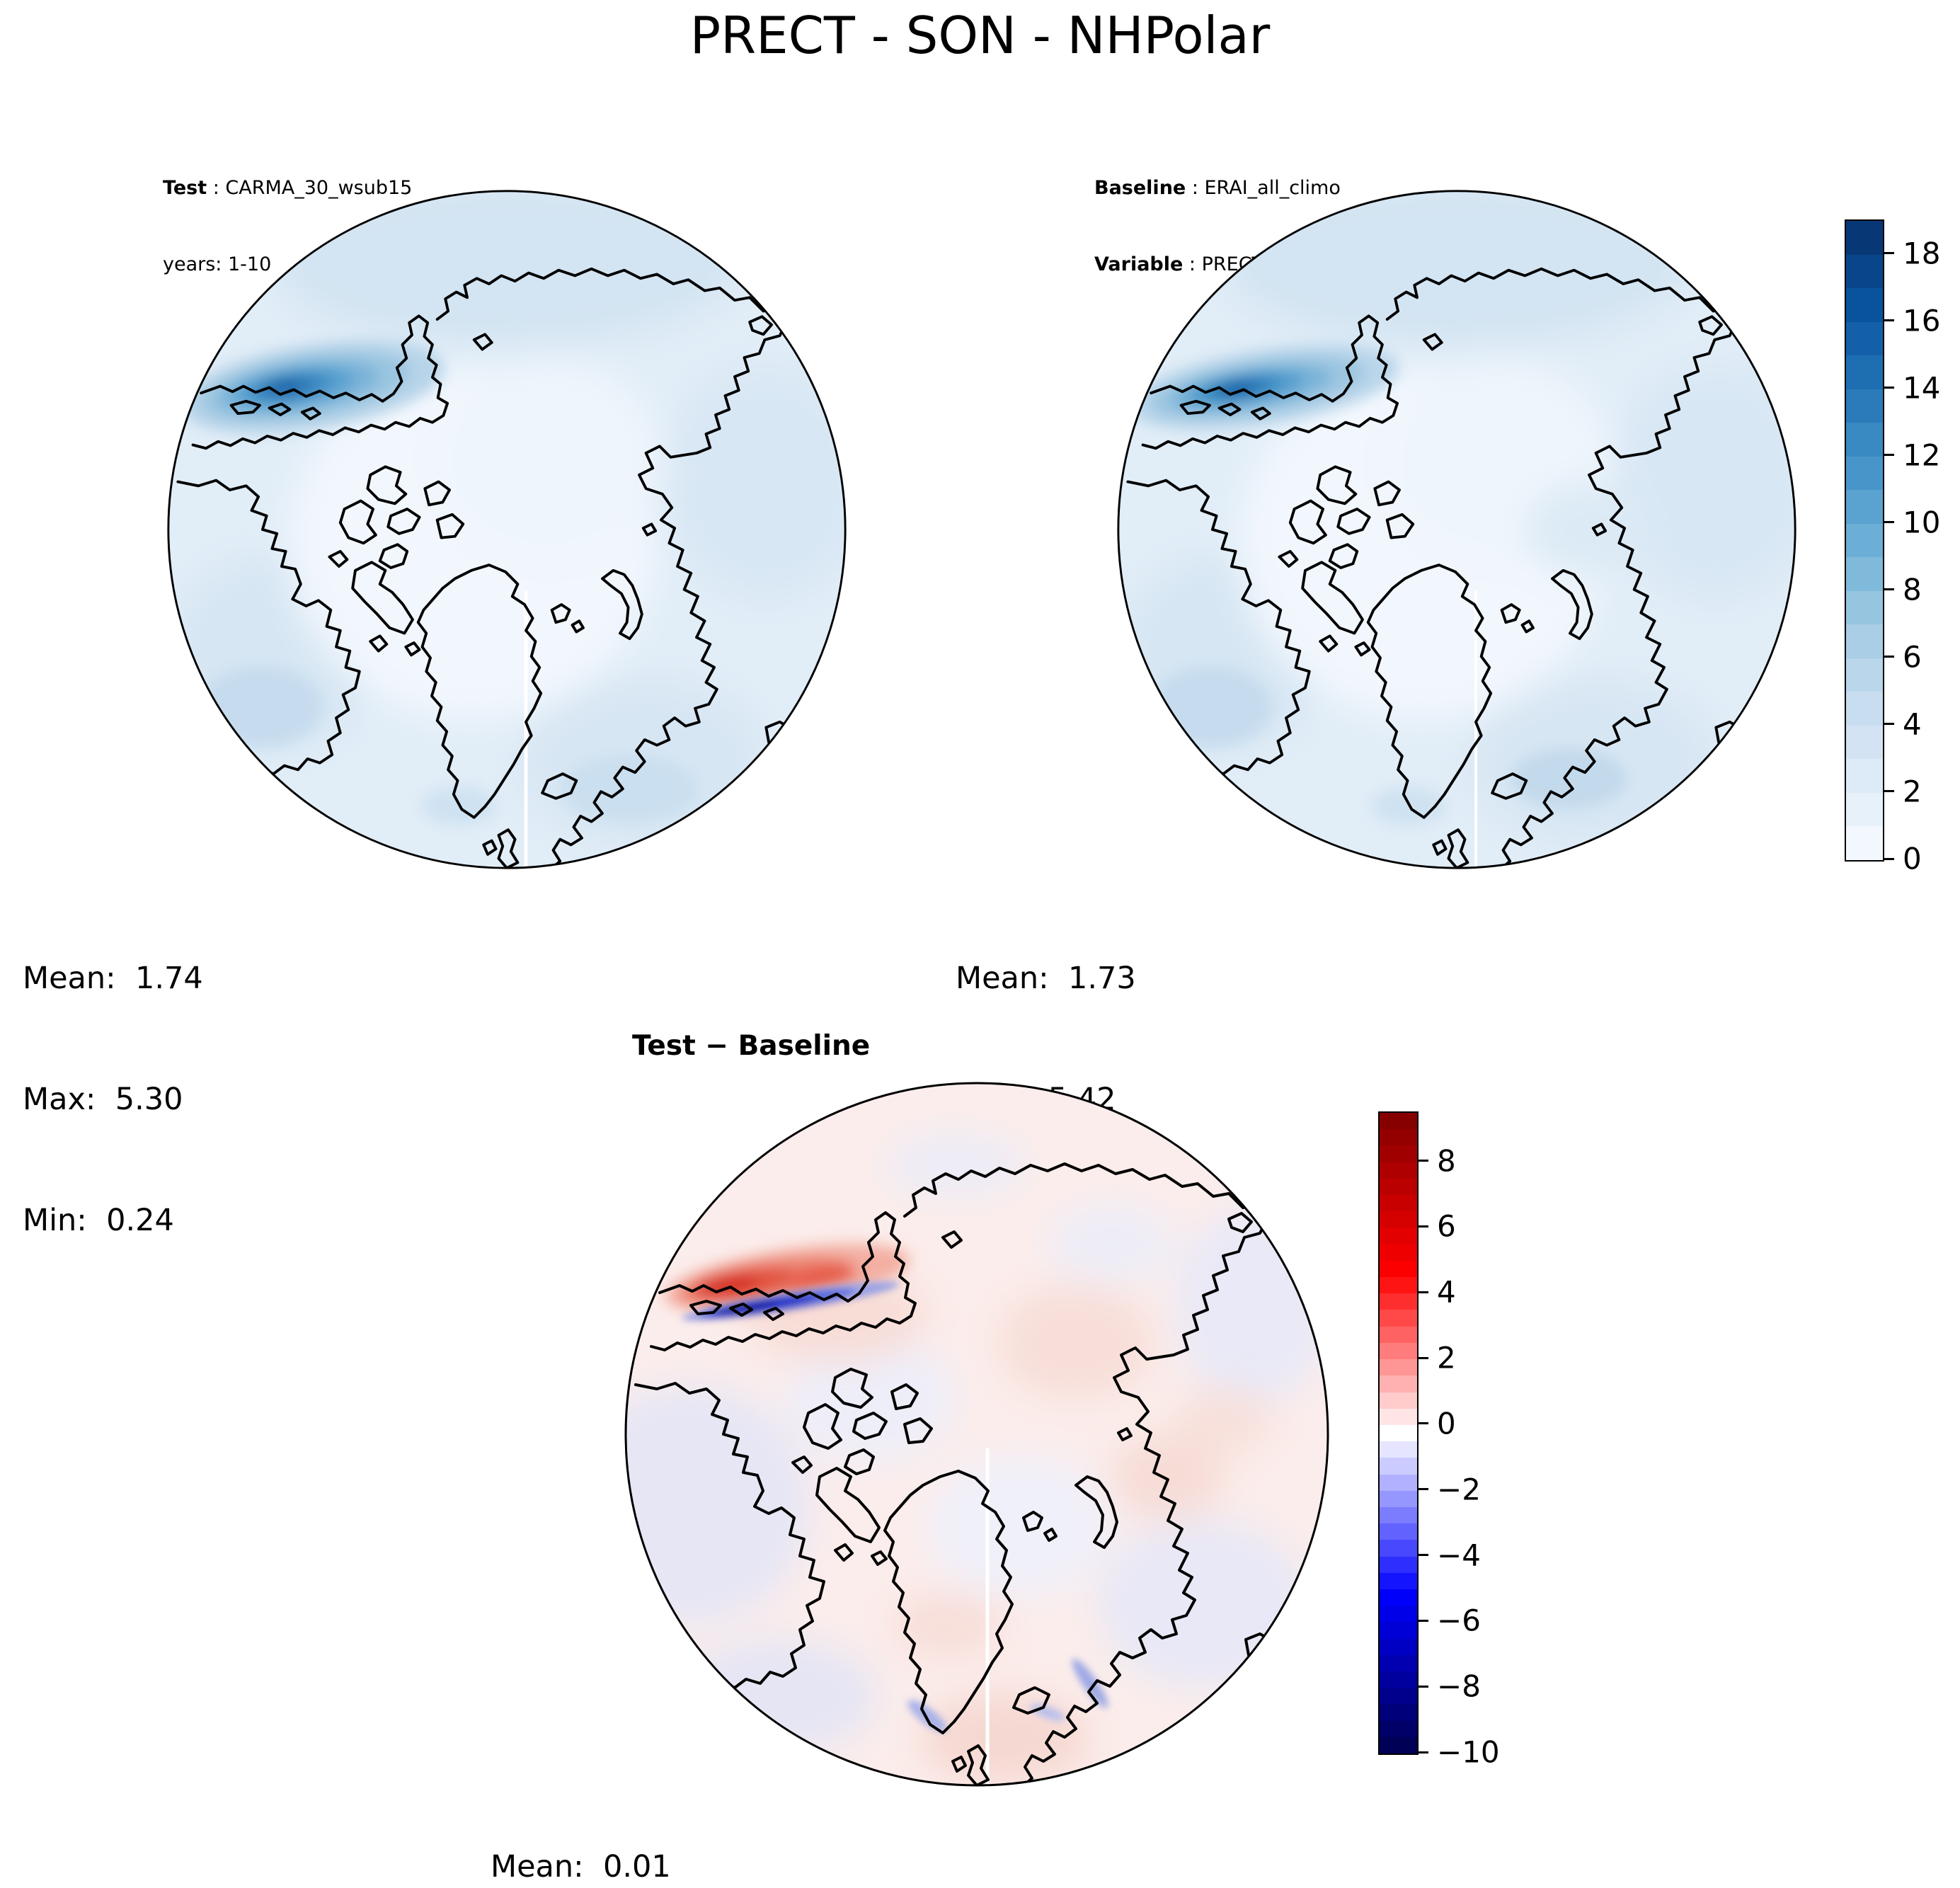 The height and width of the screenshot is (1888, 1960). I want to click on test-map-field, so click(507, 530).